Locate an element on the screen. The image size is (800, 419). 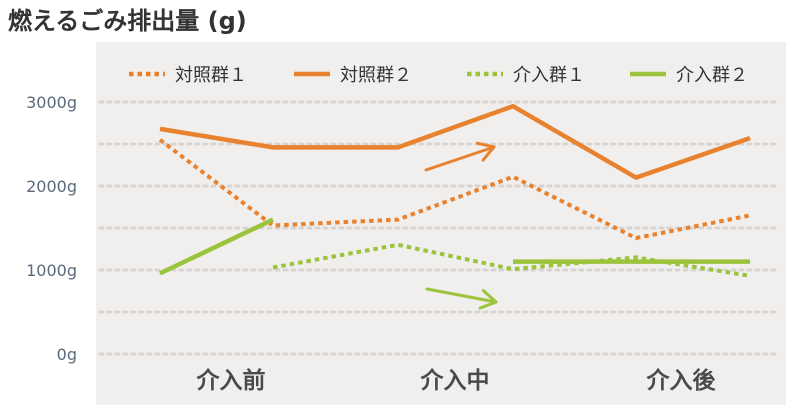
y-tick-label: 3000g is located at coordinates (51, 102).